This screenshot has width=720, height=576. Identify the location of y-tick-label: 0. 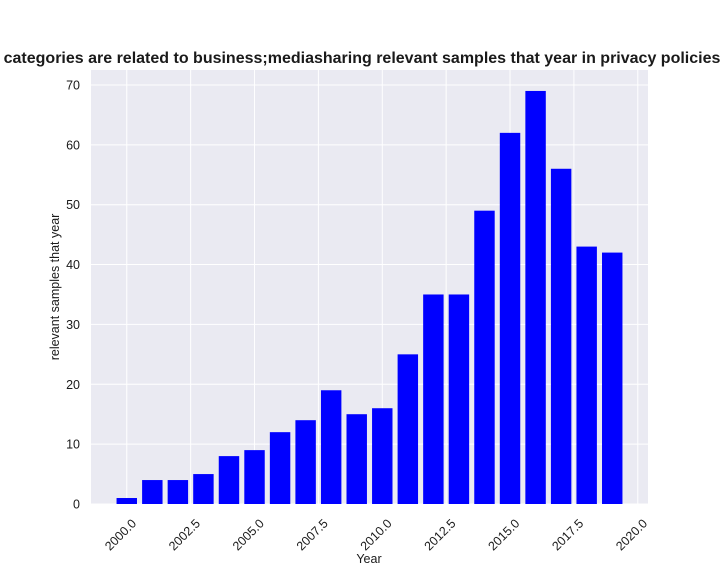
(76, 505).